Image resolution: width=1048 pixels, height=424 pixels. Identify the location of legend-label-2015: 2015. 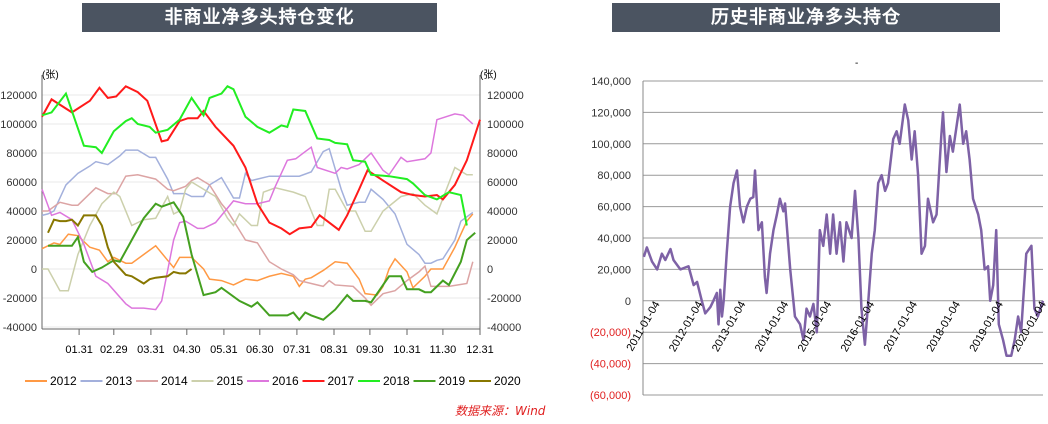
(230, 381).